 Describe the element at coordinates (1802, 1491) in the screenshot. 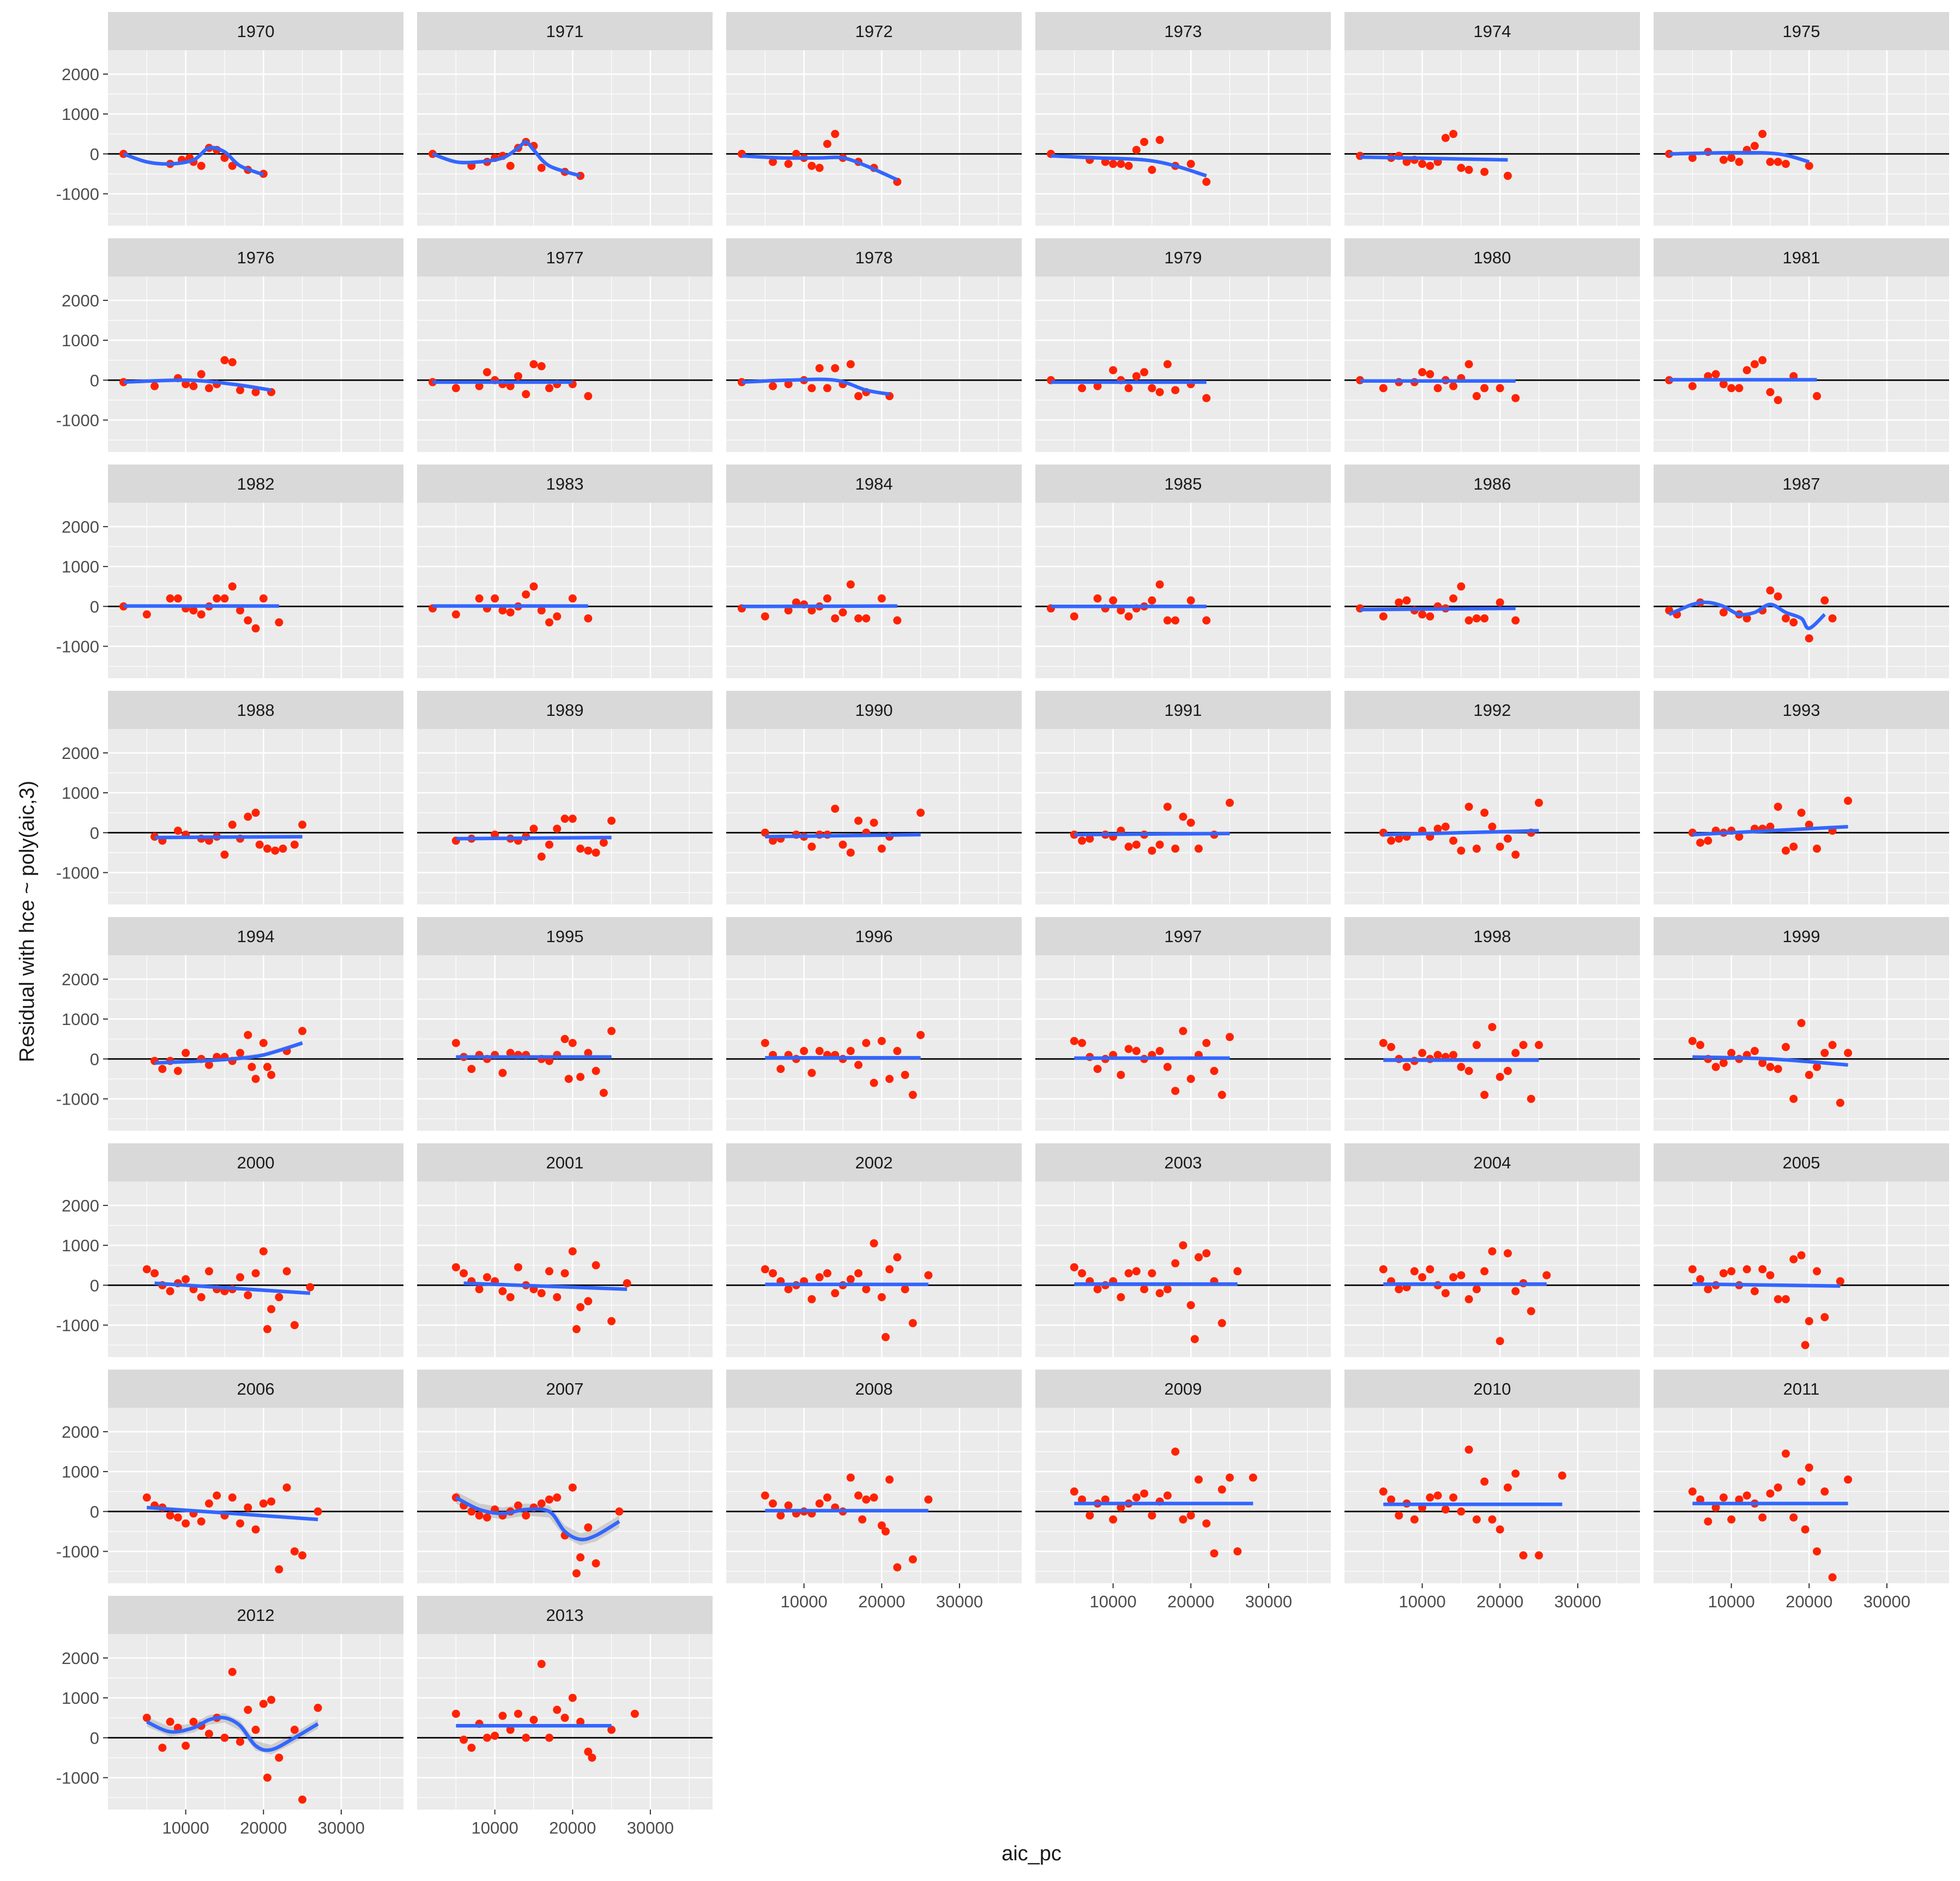

I see `facet-panel-2011: 2011 10000 20000 30000` at that location.